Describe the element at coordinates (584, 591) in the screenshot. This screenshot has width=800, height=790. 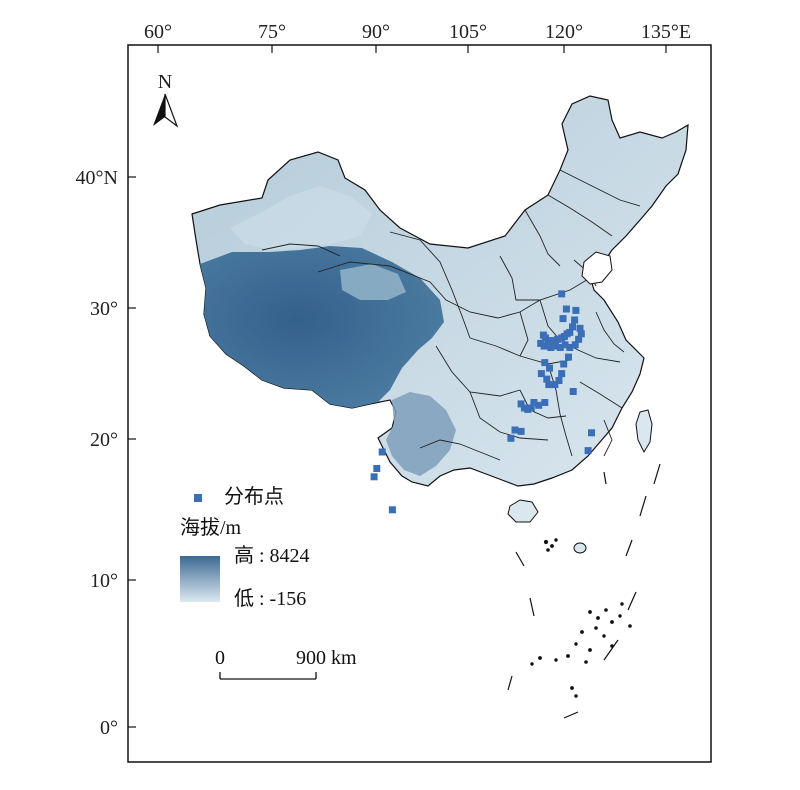
I see `south-china-sea-islands` at that location.